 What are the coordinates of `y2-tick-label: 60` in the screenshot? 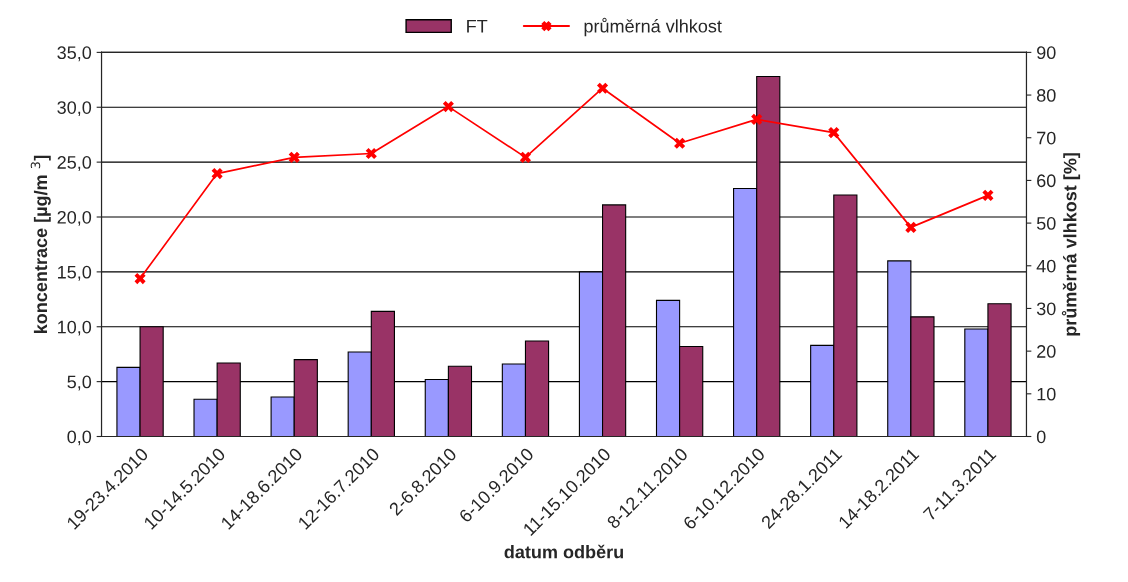 It's located at (1046, 181).